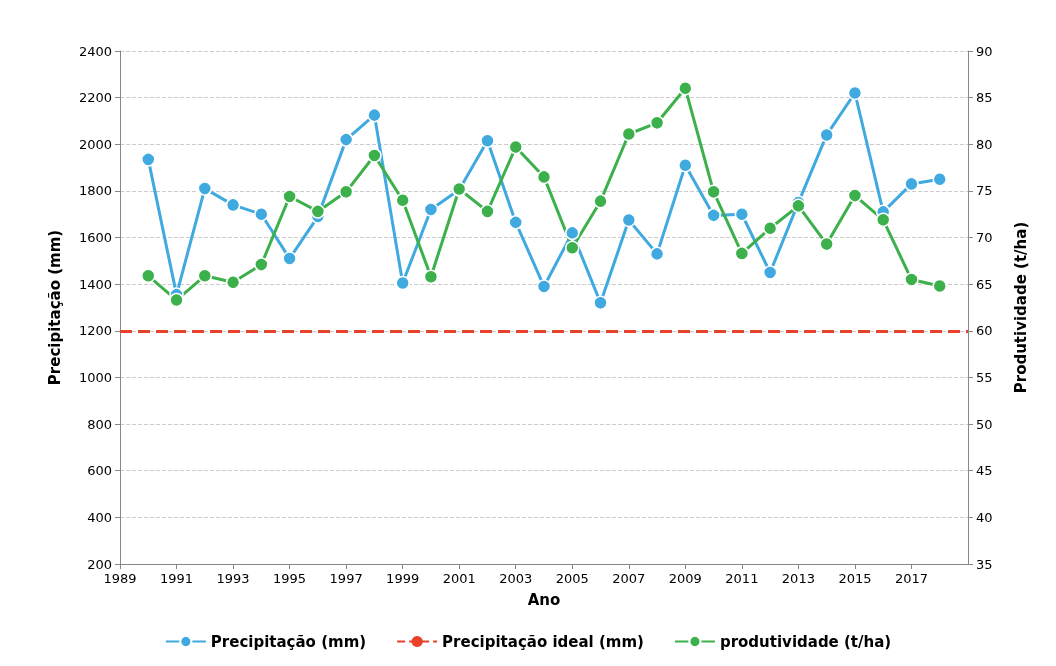 The height and width of the screenshot is (666, 1056). I want to click on x-tick-label: 2011, so click(742, 578).